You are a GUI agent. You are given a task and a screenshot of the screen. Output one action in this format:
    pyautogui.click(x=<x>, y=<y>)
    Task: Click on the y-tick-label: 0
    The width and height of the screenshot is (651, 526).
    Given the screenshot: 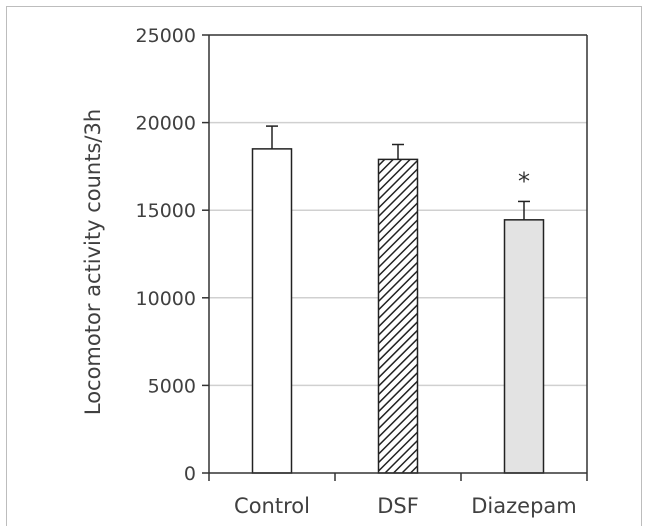 What is the action you would take?
    pyautogui.click(x=190, y=474)
    